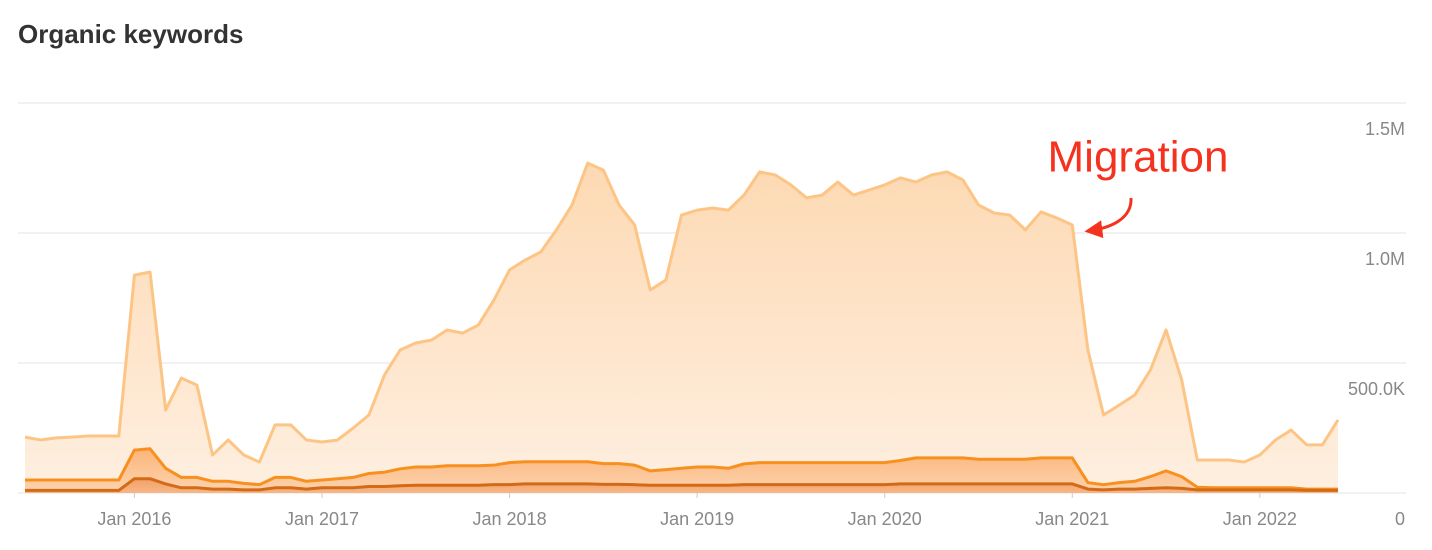 This screenshot has width=1432, height=550. What do you see at coordinates (1376, 389) in the screenshot?
I see `y-tick-label: 500.0K` at bounding box center [1376, 389].